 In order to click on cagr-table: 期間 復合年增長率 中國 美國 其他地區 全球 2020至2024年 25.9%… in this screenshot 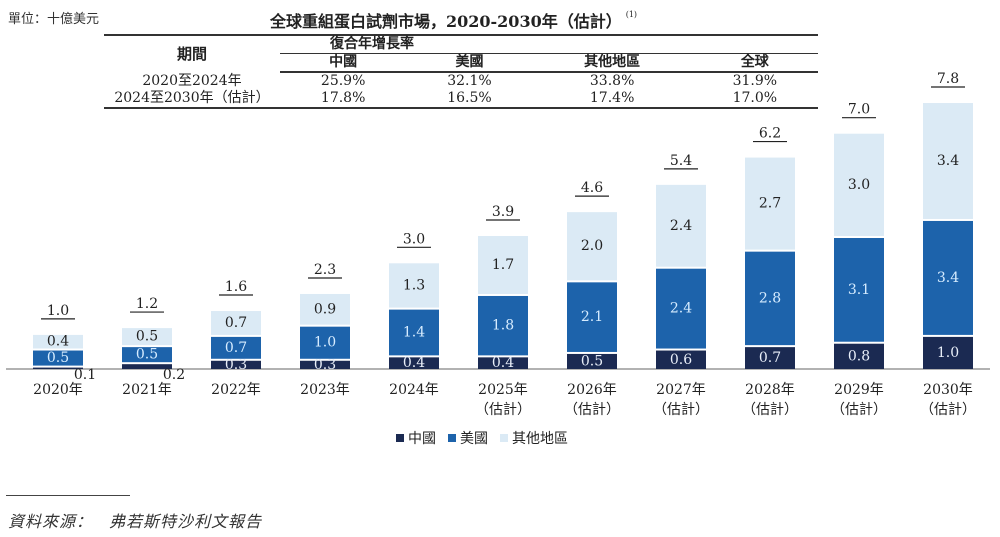, I will do `click(461, 71)`.